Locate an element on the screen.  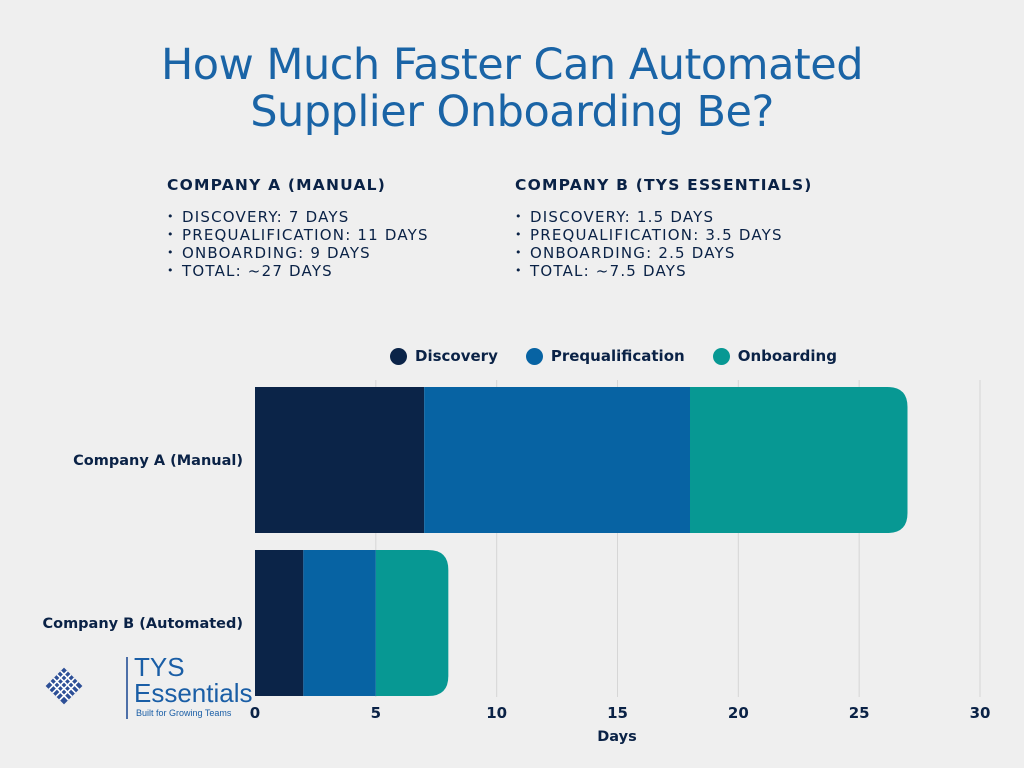
x-tick-label: 0 is located at coordinates (255, 713).